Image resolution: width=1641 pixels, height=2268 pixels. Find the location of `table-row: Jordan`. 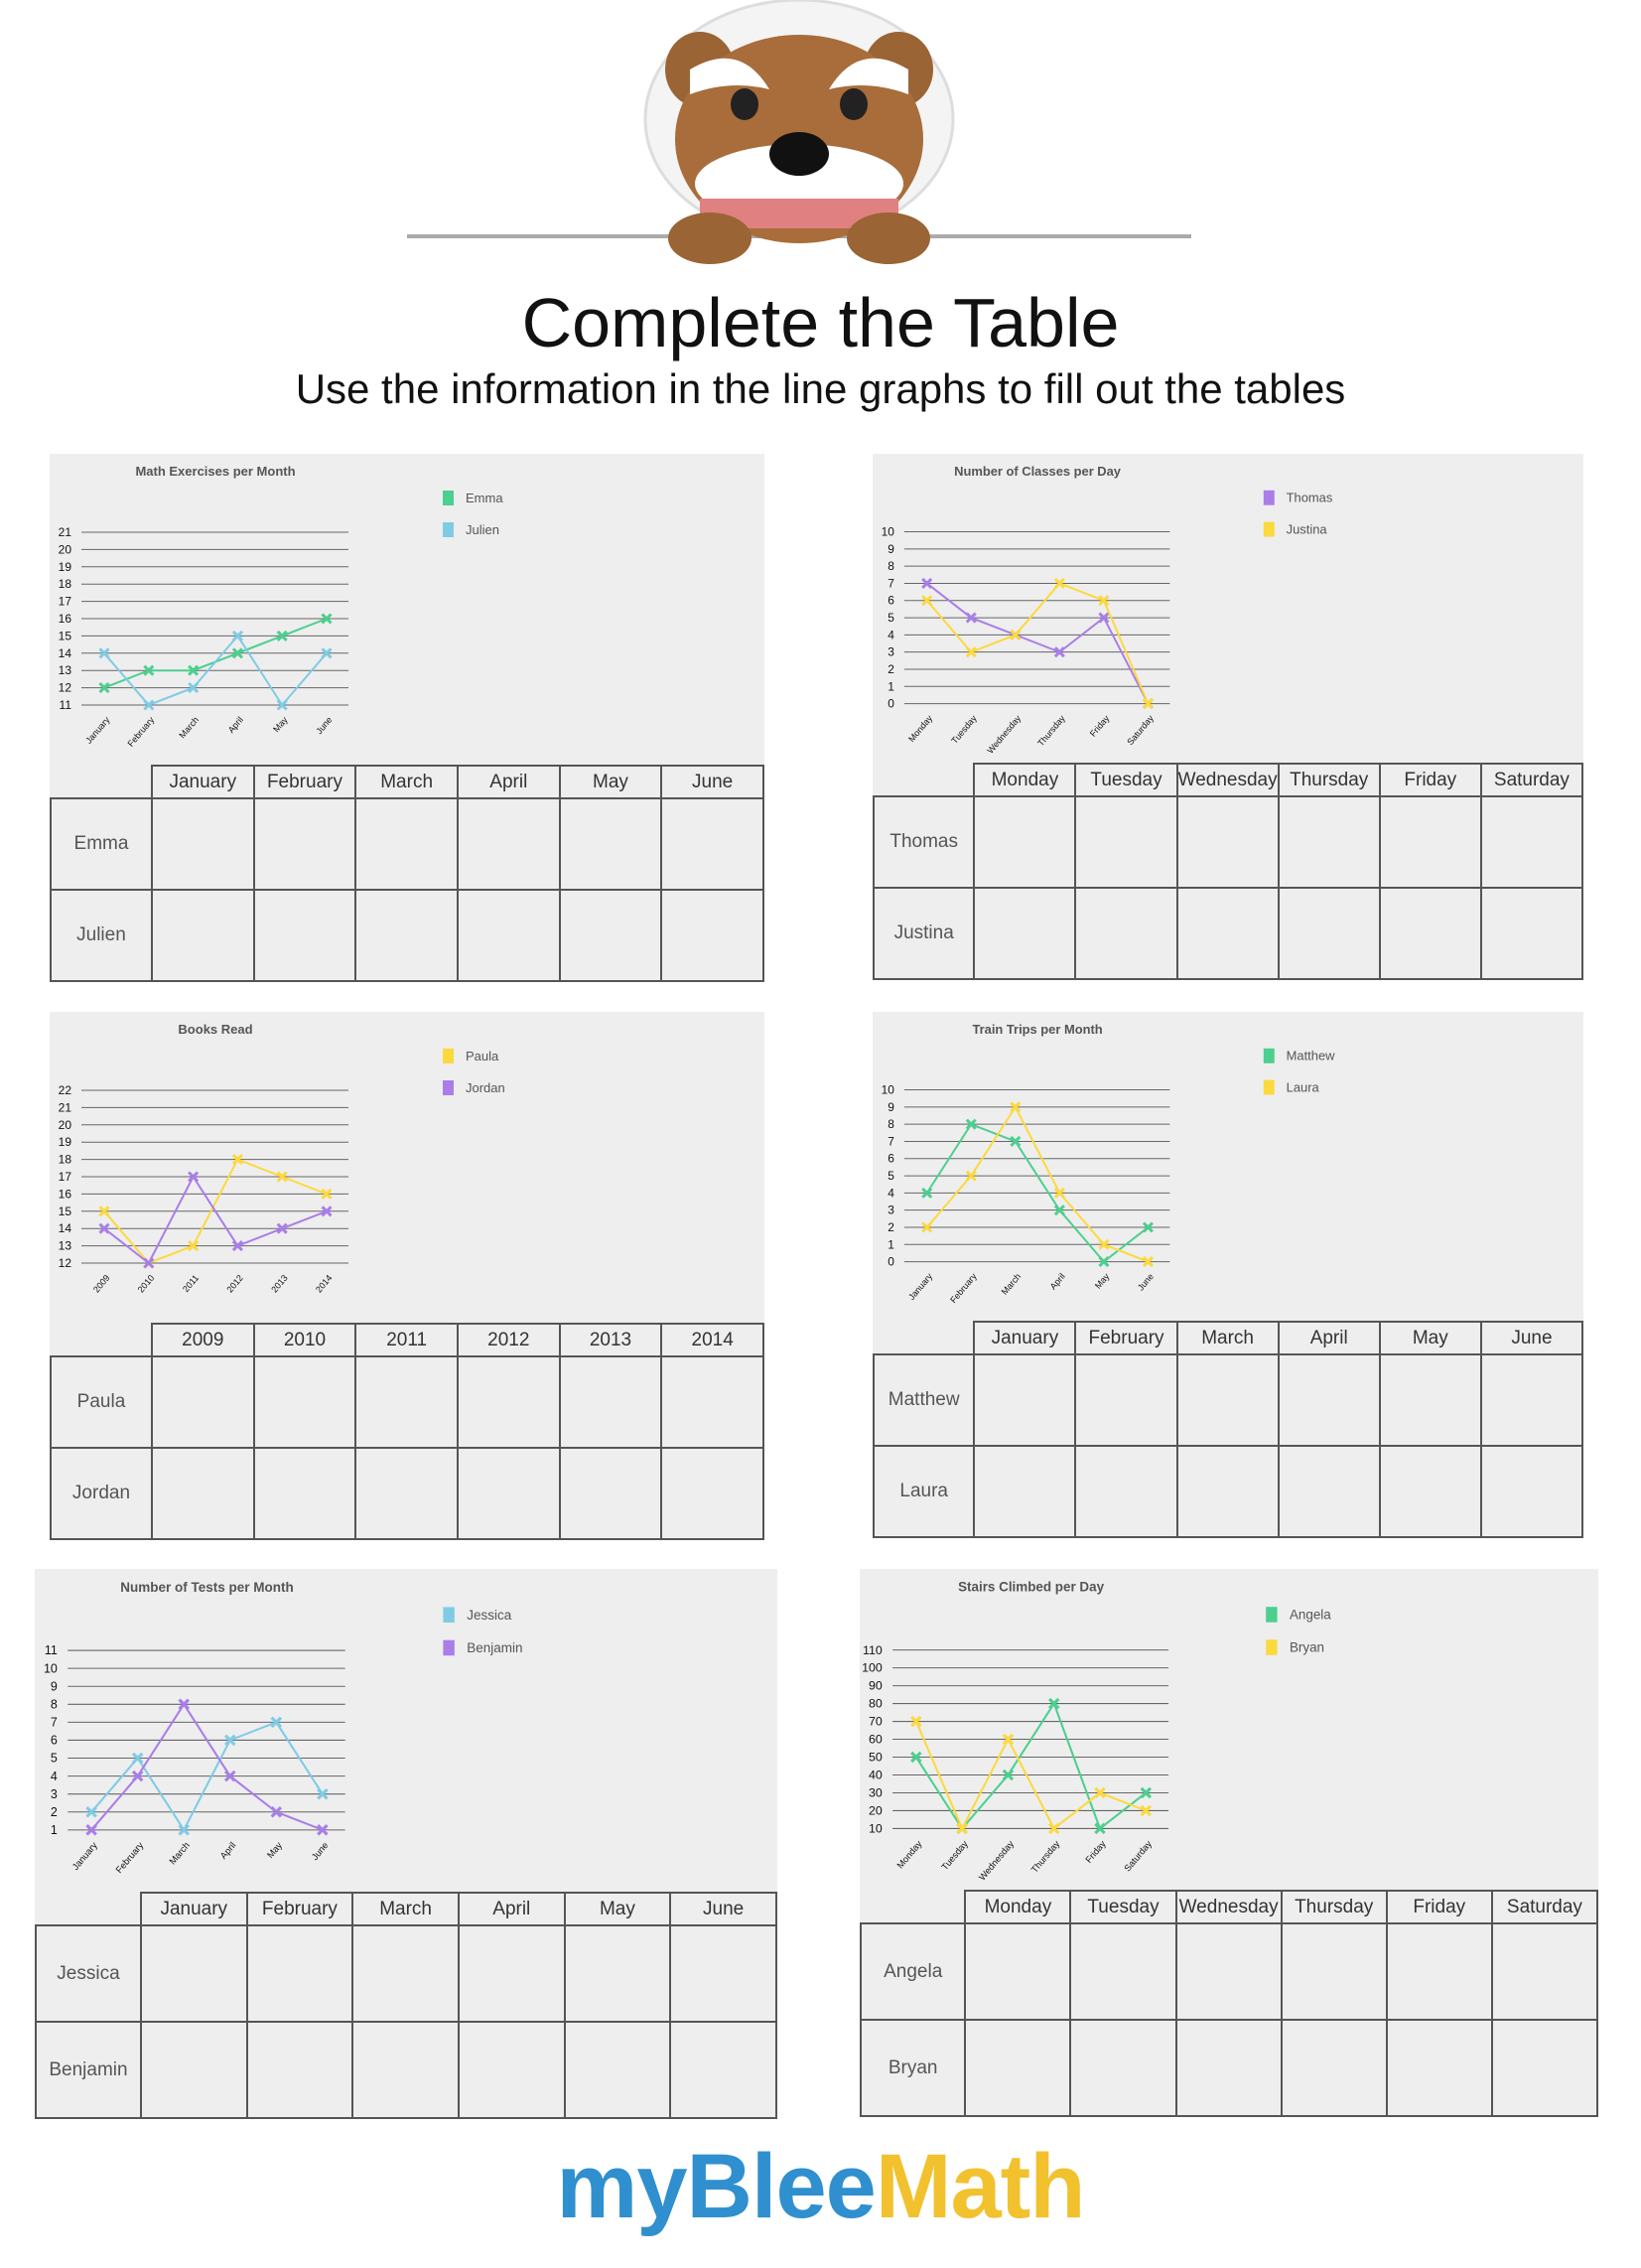

table-row: Jordan is located at coordinates (407, 1493).